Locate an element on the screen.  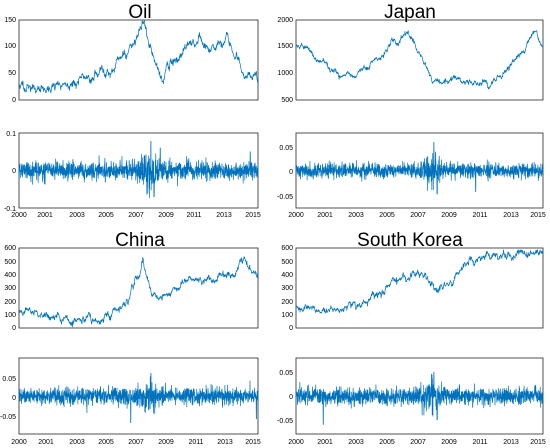
south-korea-returns-xtick: 2000 is located at coordinates (296, 442).